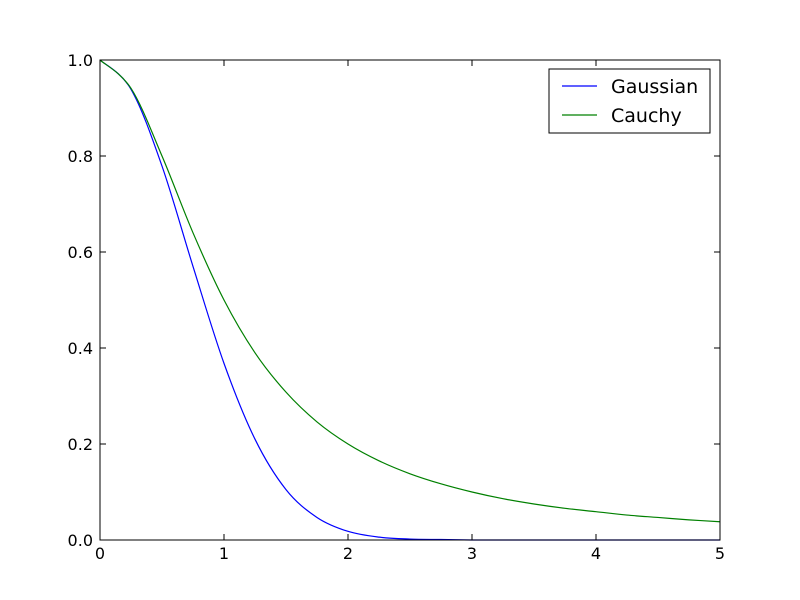  What do you see at coordinates (80, 60) in the screenshot?
I see `y-tick-label: 1.0` at bounding box center [80, 60].